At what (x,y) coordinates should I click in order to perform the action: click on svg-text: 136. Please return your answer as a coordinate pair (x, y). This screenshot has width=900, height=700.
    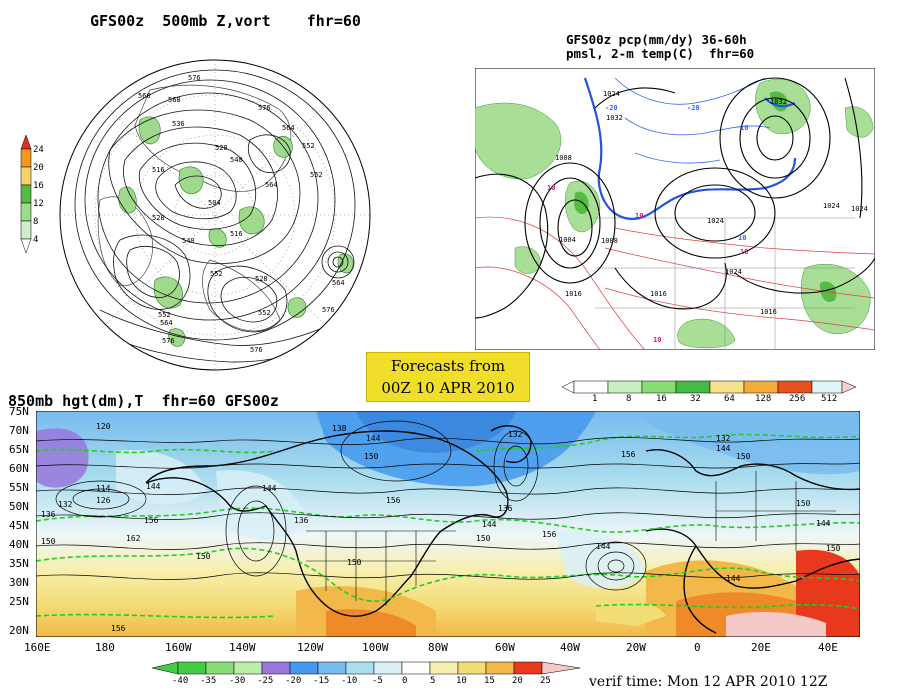
    Looking at the image, I should click on (505, 508).